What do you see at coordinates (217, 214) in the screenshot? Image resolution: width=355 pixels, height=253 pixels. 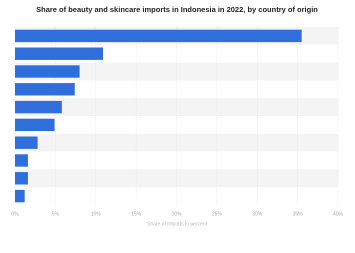 I see `x-tick-label: 25%` at bounding box center [217, 214].